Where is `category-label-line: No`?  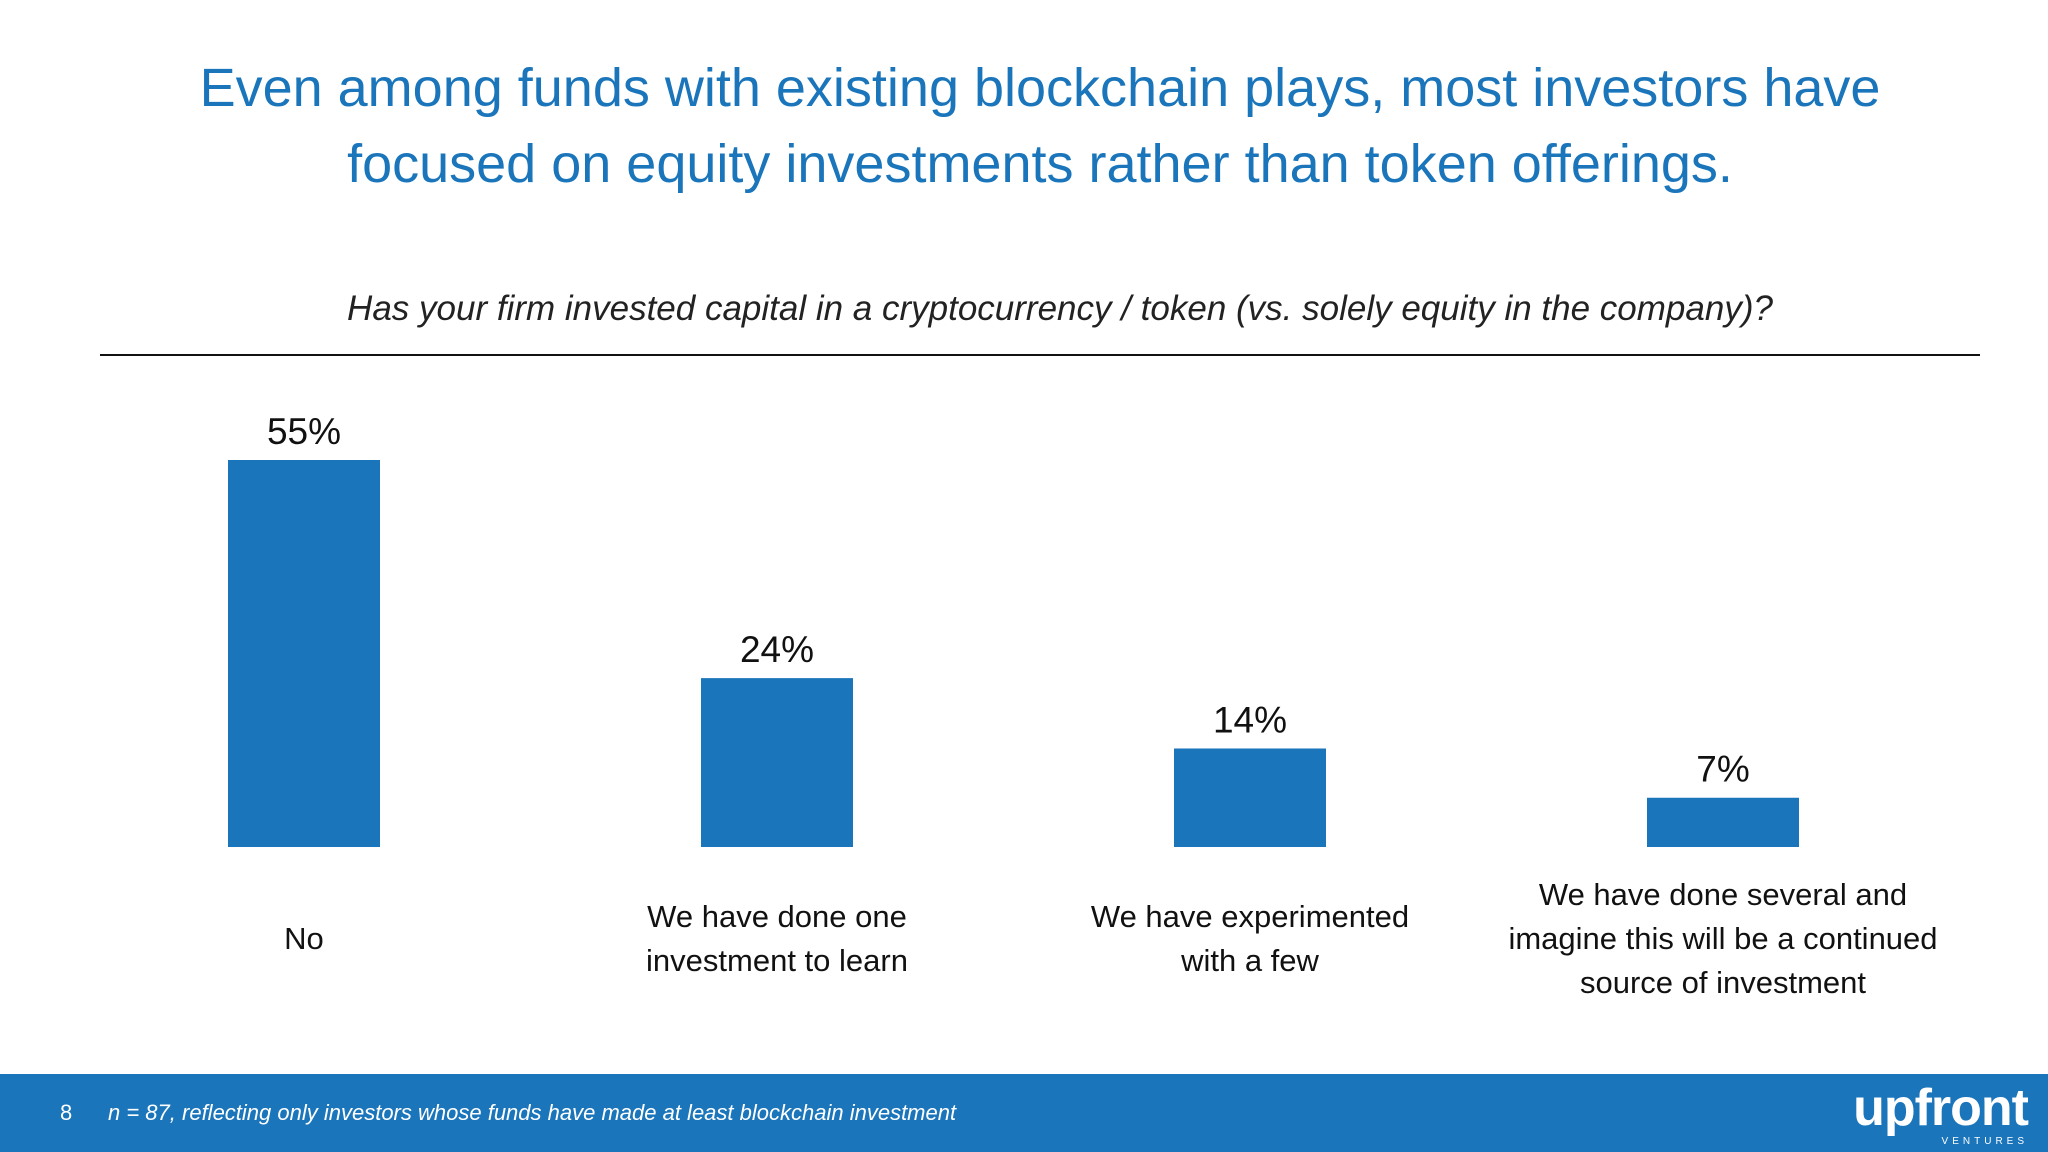
category-label-line: No is located at coordinates (304, 938).